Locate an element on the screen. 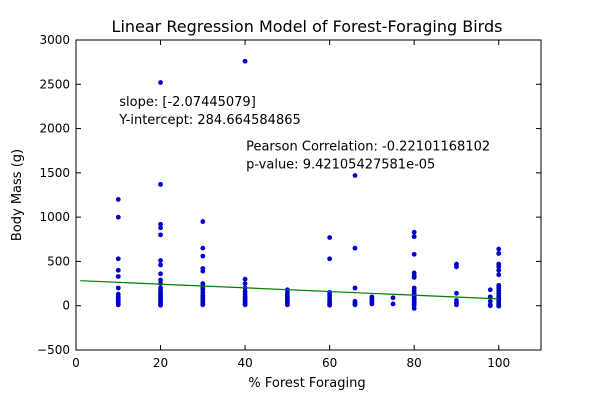 This screenshot has width=600, height=400. y-tick-label: 2000 is located at coordinates (54, 129).